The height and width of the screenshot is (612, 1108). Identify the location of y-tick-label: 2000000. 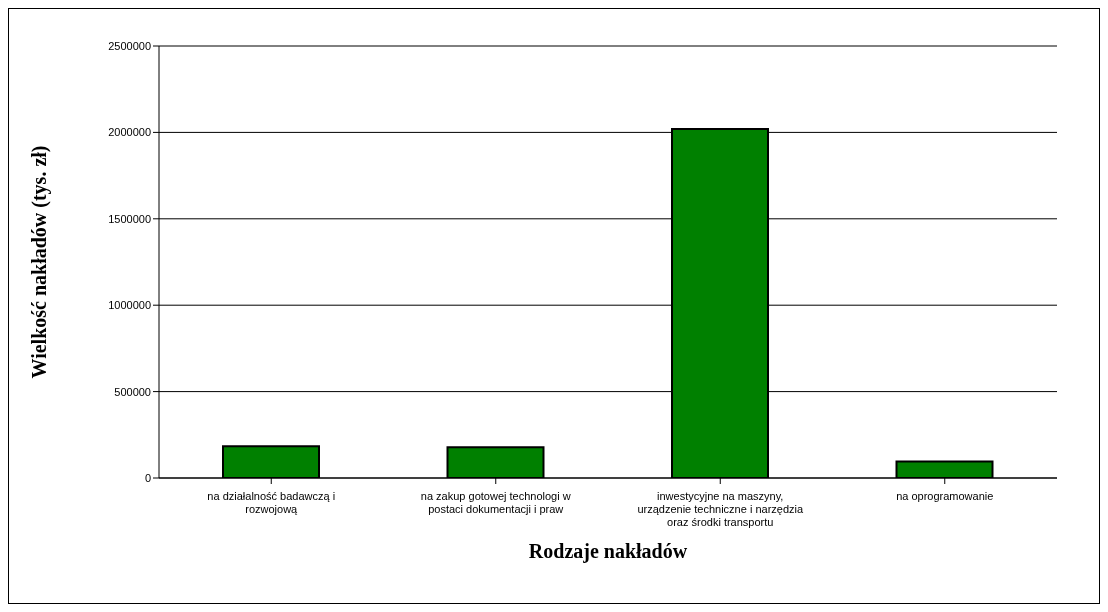
(129, 132).